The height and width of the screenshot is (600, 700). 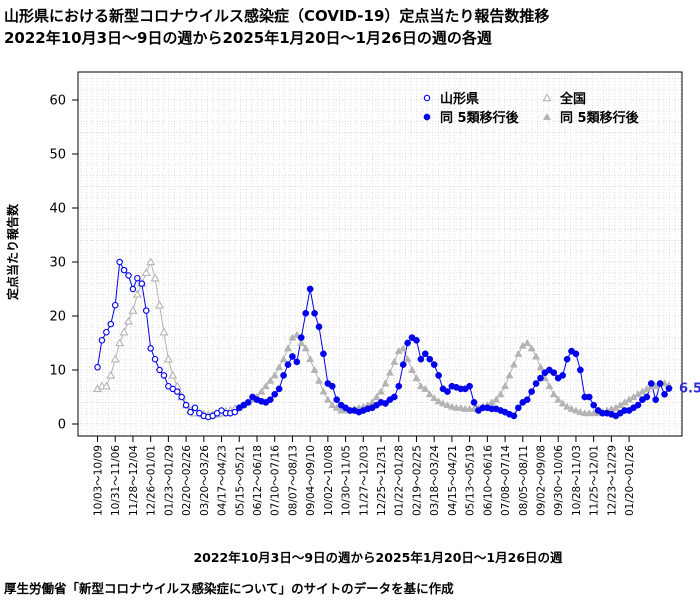 What do you see at coordinates (57, 101) in the screenshot?
I see `y-tick-label: 60` at bounding box center [57, 101].